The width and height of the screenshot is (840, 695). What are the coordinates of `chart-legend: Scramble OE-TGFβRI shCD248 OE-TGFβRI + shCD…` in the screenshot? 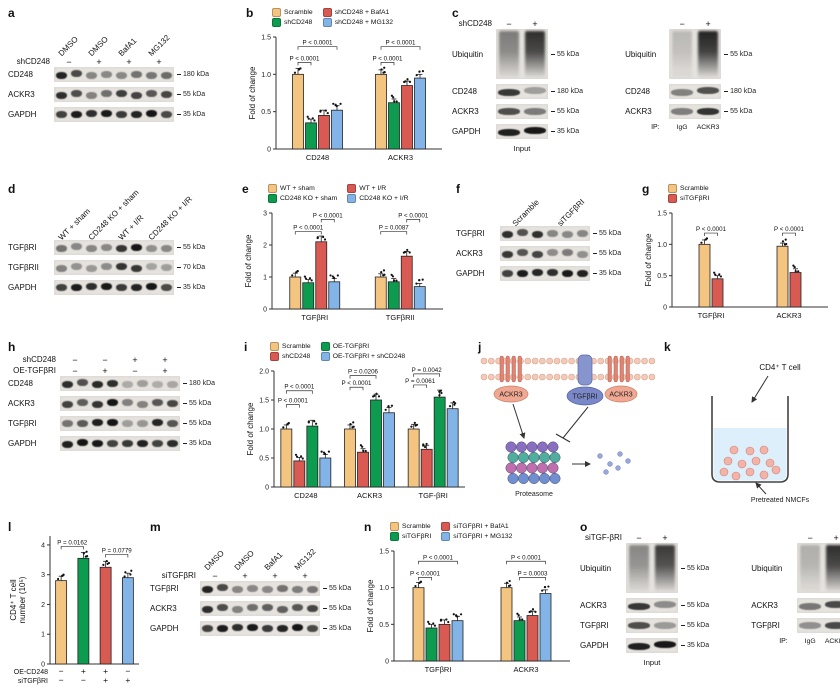 It's located at (337, 351).